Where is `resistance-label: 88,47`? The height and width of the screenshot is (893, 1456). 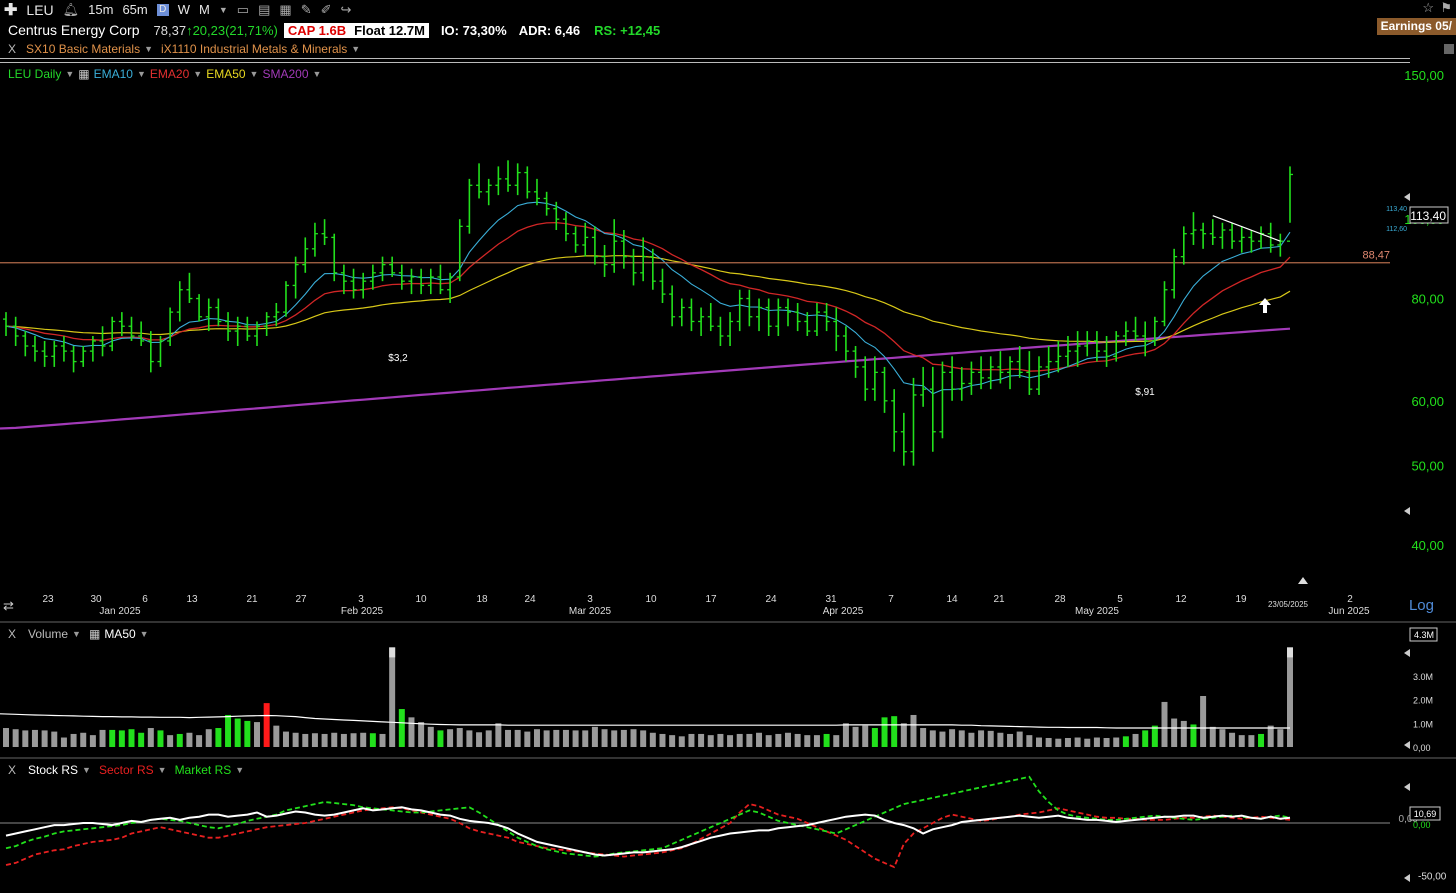 resistance-label: 88,47 is located at coordinates (1376, 256).